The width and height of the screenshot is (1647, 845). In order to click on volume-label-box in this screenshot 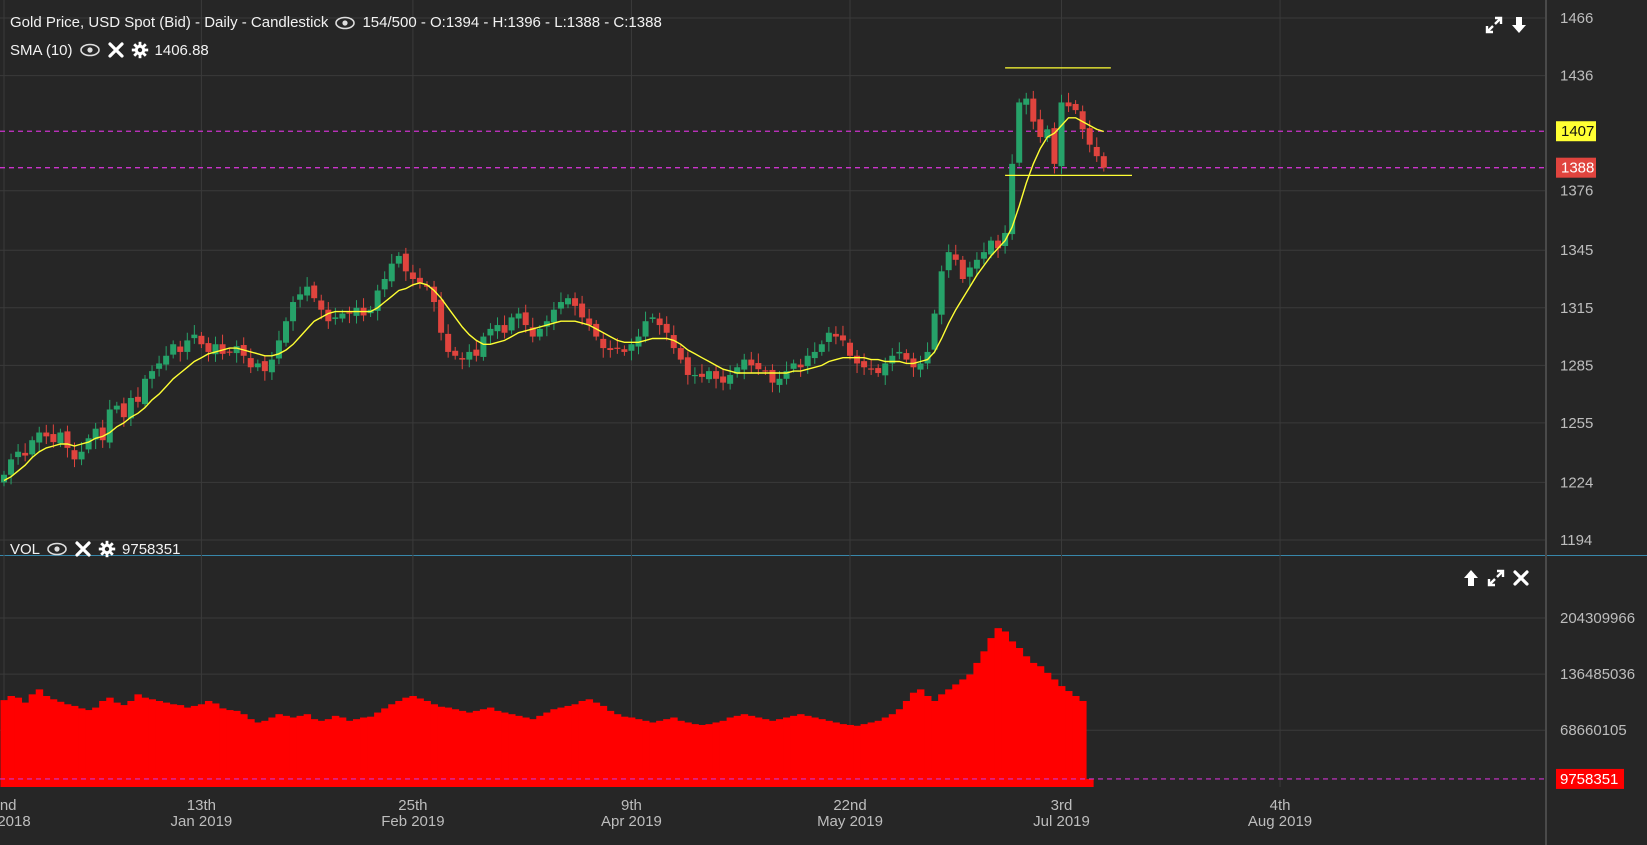, I will do `click(1590, 778)`.